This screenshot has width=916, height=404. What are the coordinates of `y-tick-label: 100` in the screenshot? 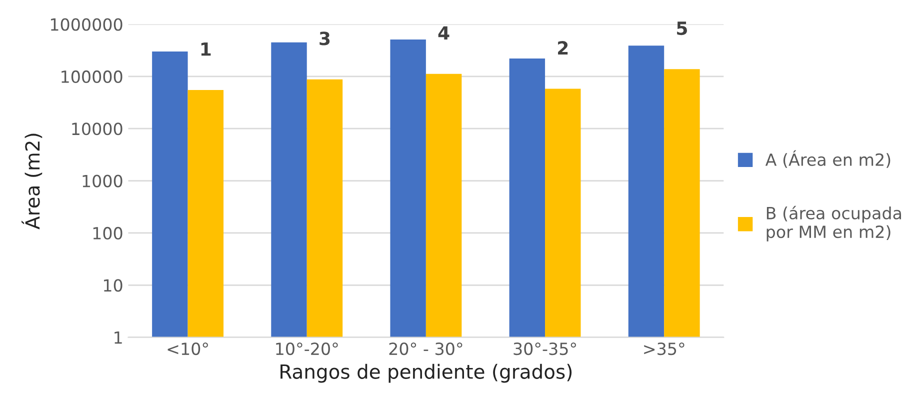 It's located at (107, 233).